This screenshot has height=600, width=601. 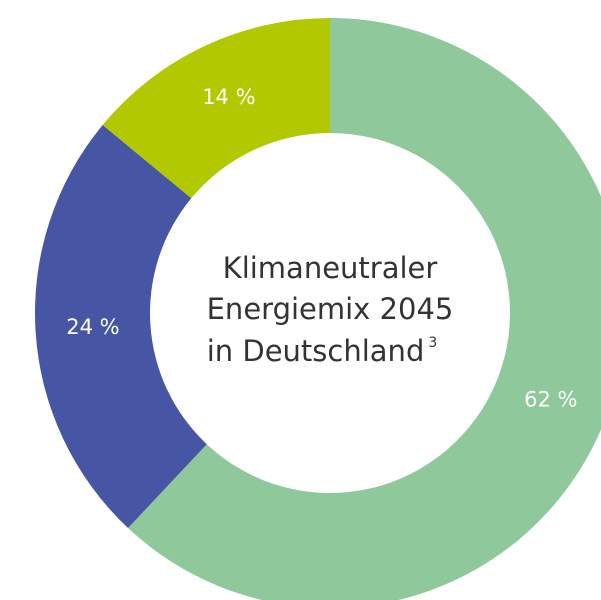 I want to click on chart-title: in Deutschland, so click(x=316, y=351).